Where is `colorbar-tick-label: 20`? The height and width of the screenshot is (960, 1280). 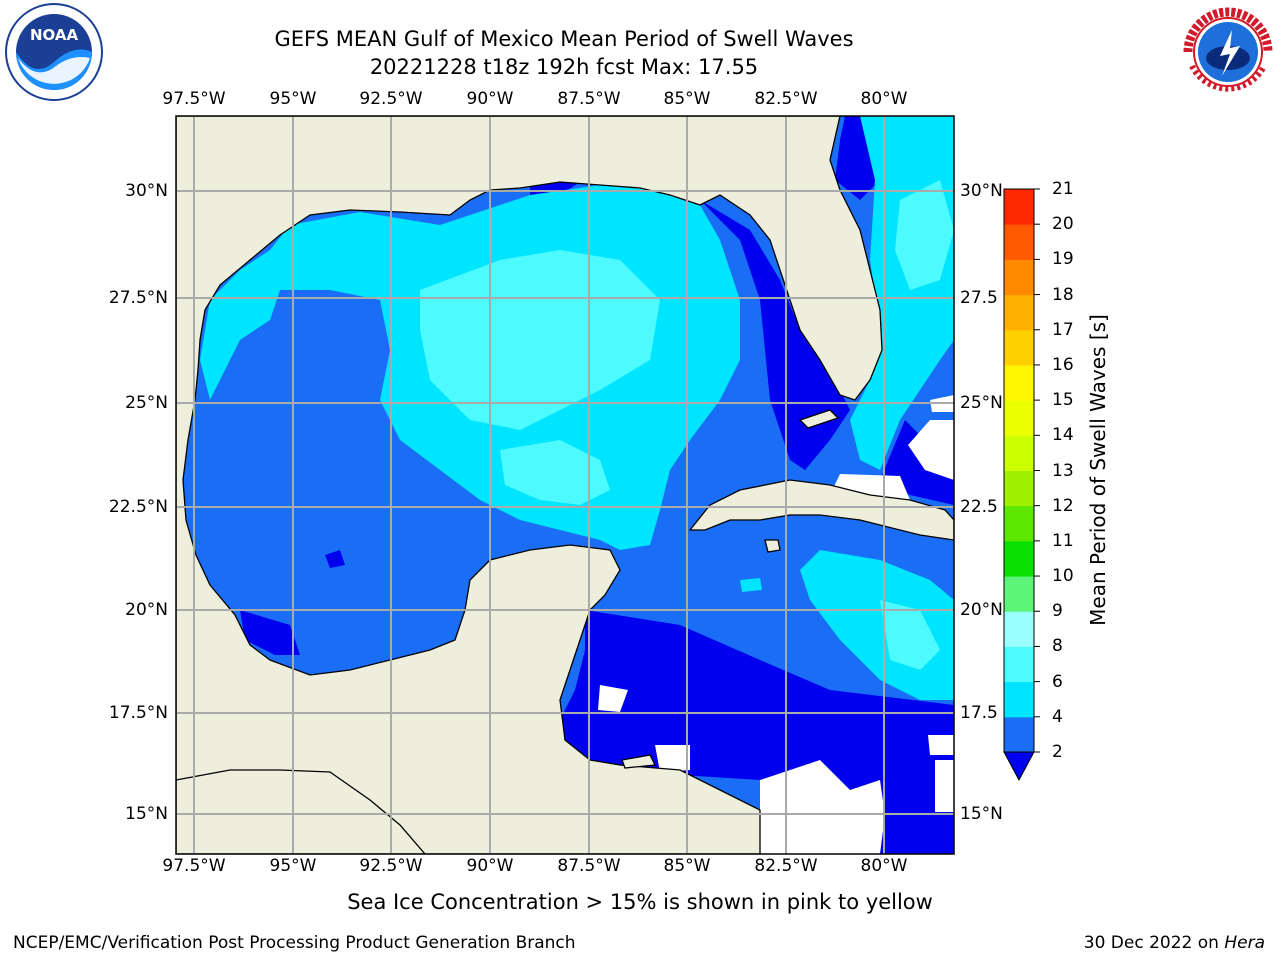 colorbar-tick-label: 20 is located at coordinates (1063, 224).